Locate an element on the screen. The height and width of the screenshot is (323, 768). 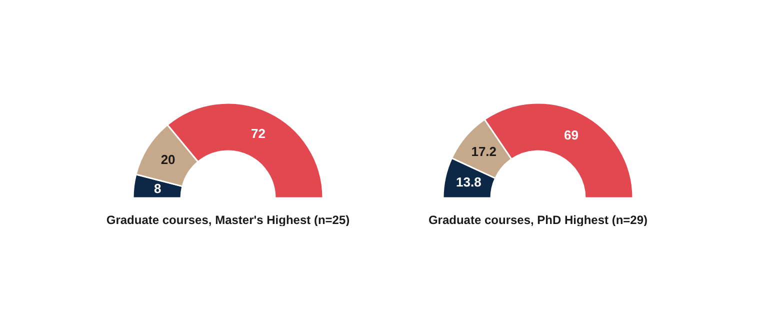
data-label: 69 is located at coordinates (571, 134).